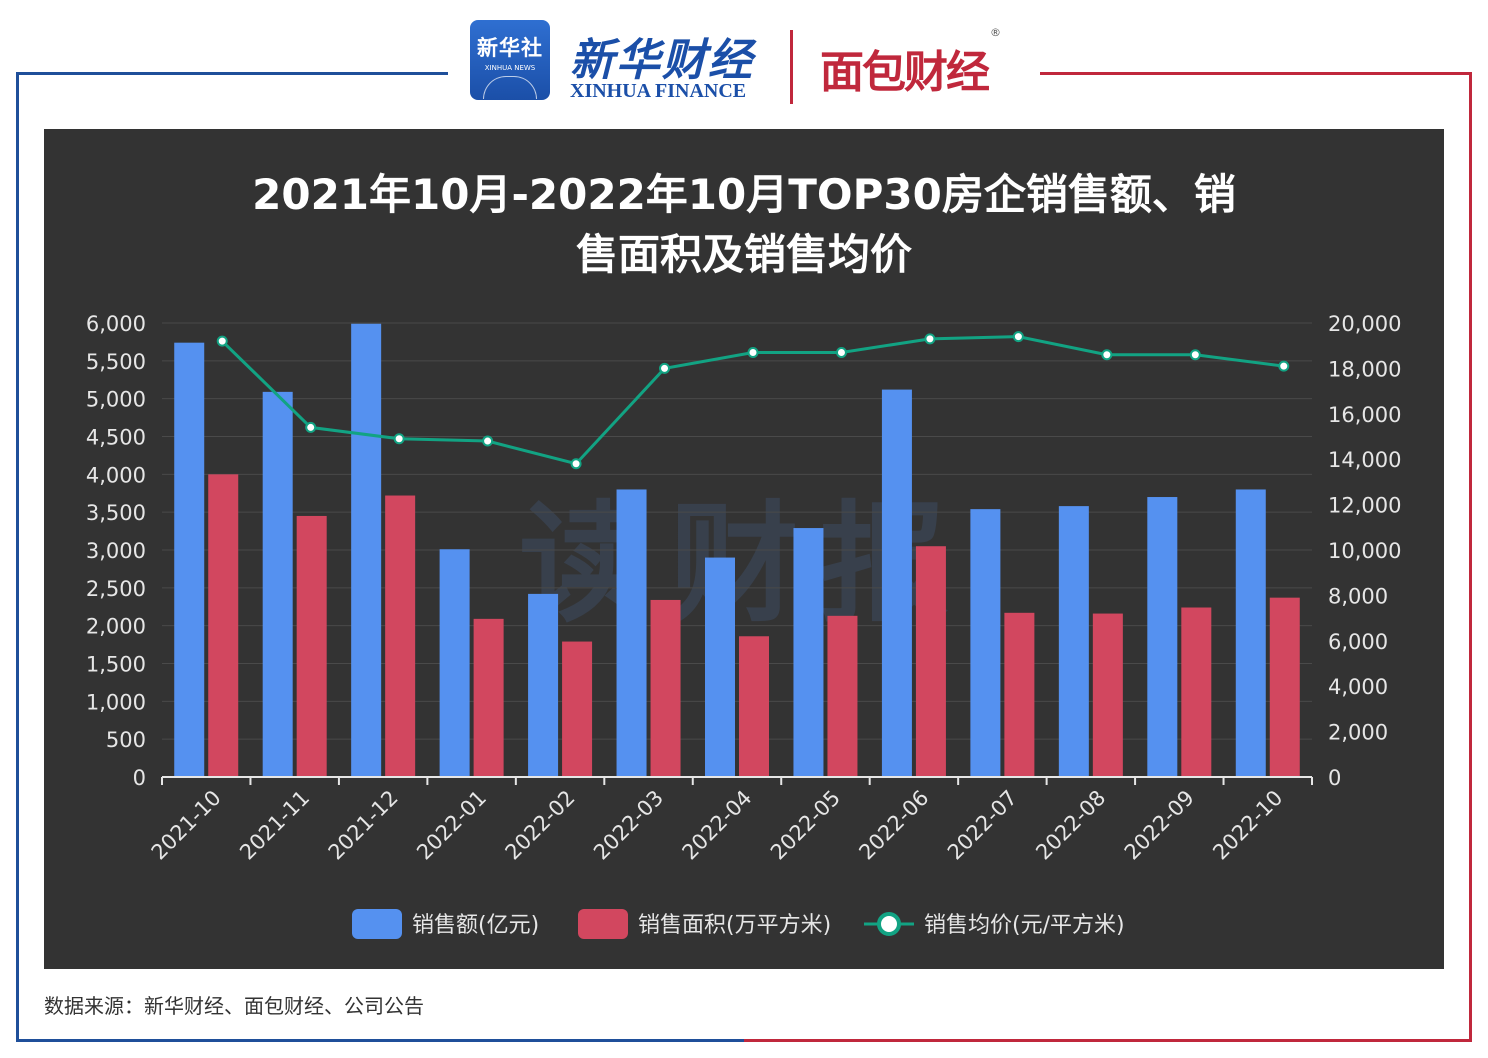 The height and width of the screenshot is (1058, 1488). I want to click on y-left-tick-label: 1,500, so click(116, 665).